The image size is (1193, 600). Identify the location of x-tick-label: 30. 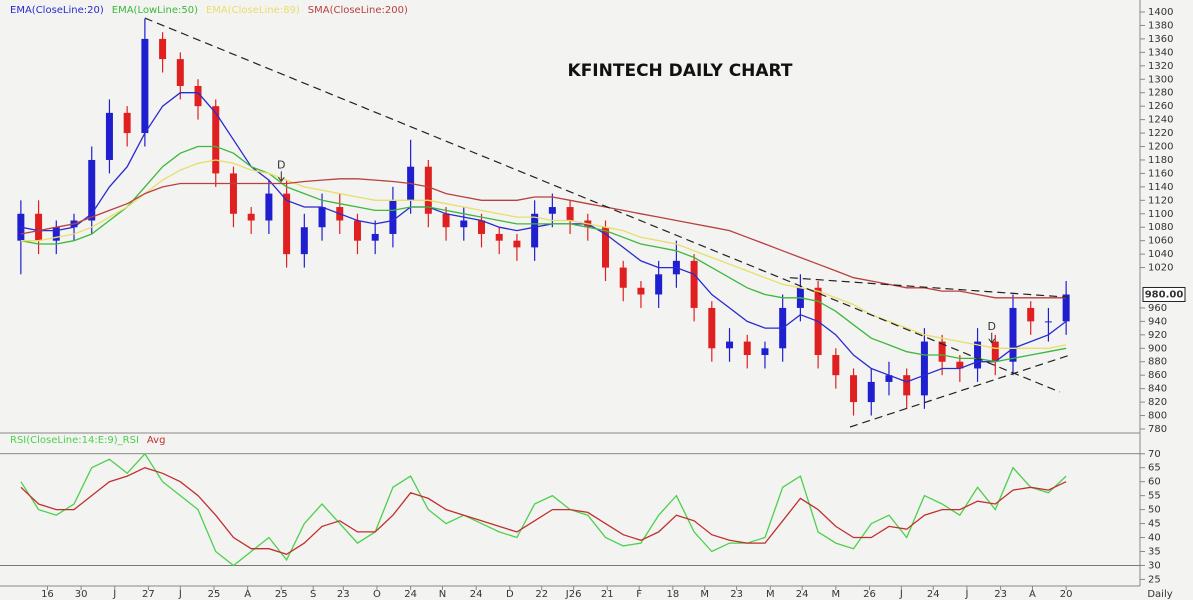
(81, 594).